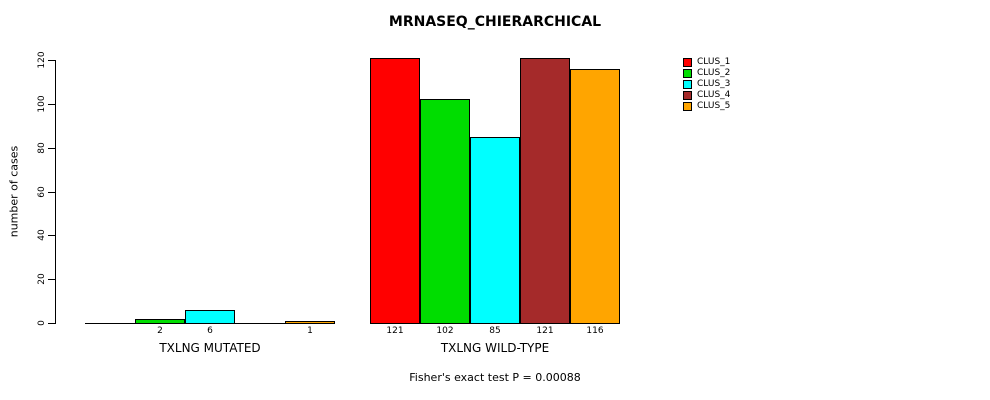 The width and height of the screenshot is (990, 400). I want to click on chart-title: MRNASEQ_CHIERARCHICAL, so click(495, 22).